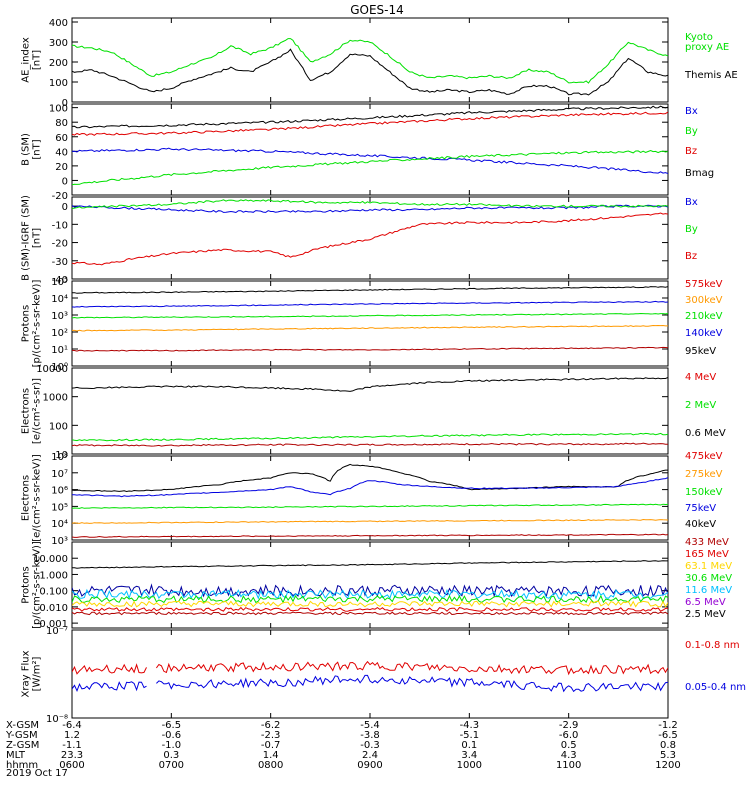  I want to click on orbit-cell: -6.2, so click(271, 725).